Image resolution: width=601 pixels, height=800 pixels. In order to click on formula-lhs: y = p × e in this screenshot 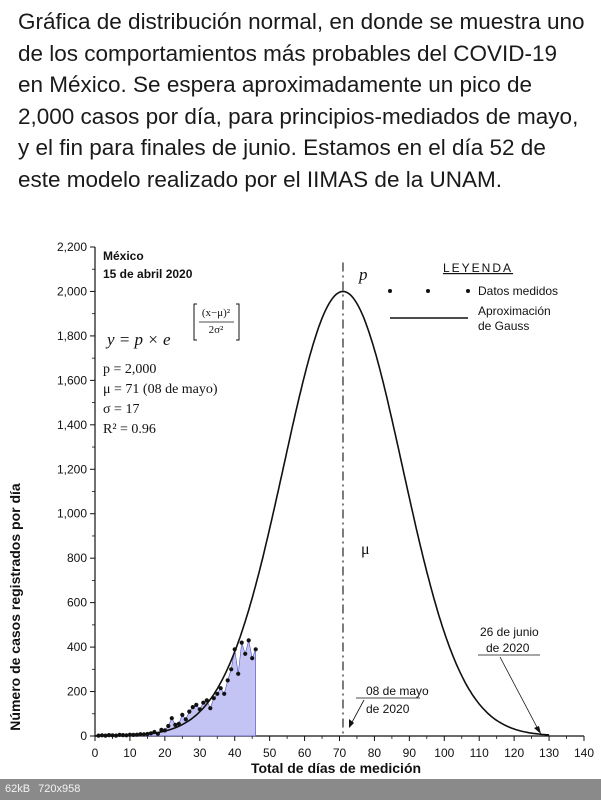, I will do `click(138, 339)`.